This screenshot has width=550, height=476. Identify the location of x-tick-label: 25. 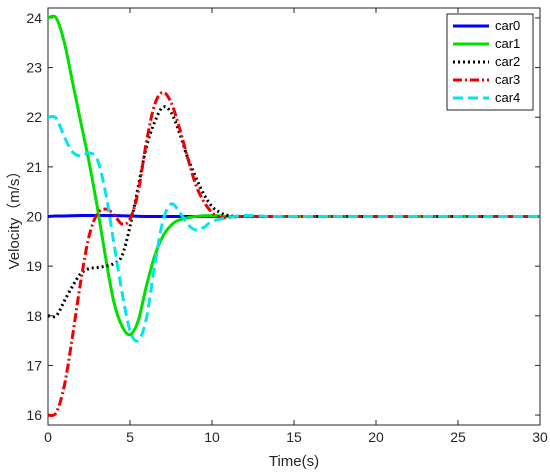
(458, 437).